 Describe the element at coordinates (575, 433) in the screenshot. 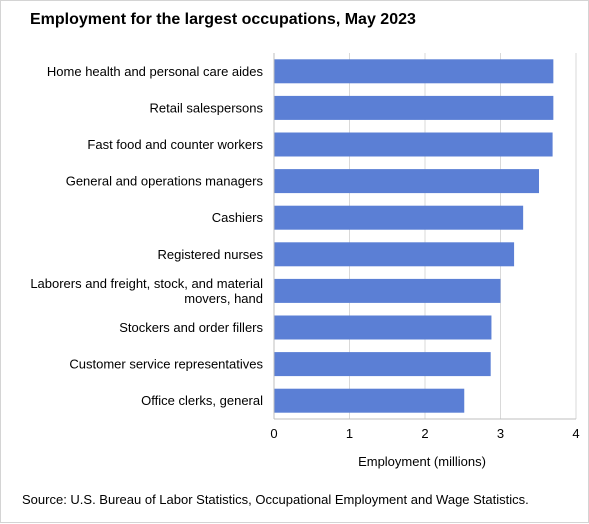

I see `x-tick-label: 4` at that location.